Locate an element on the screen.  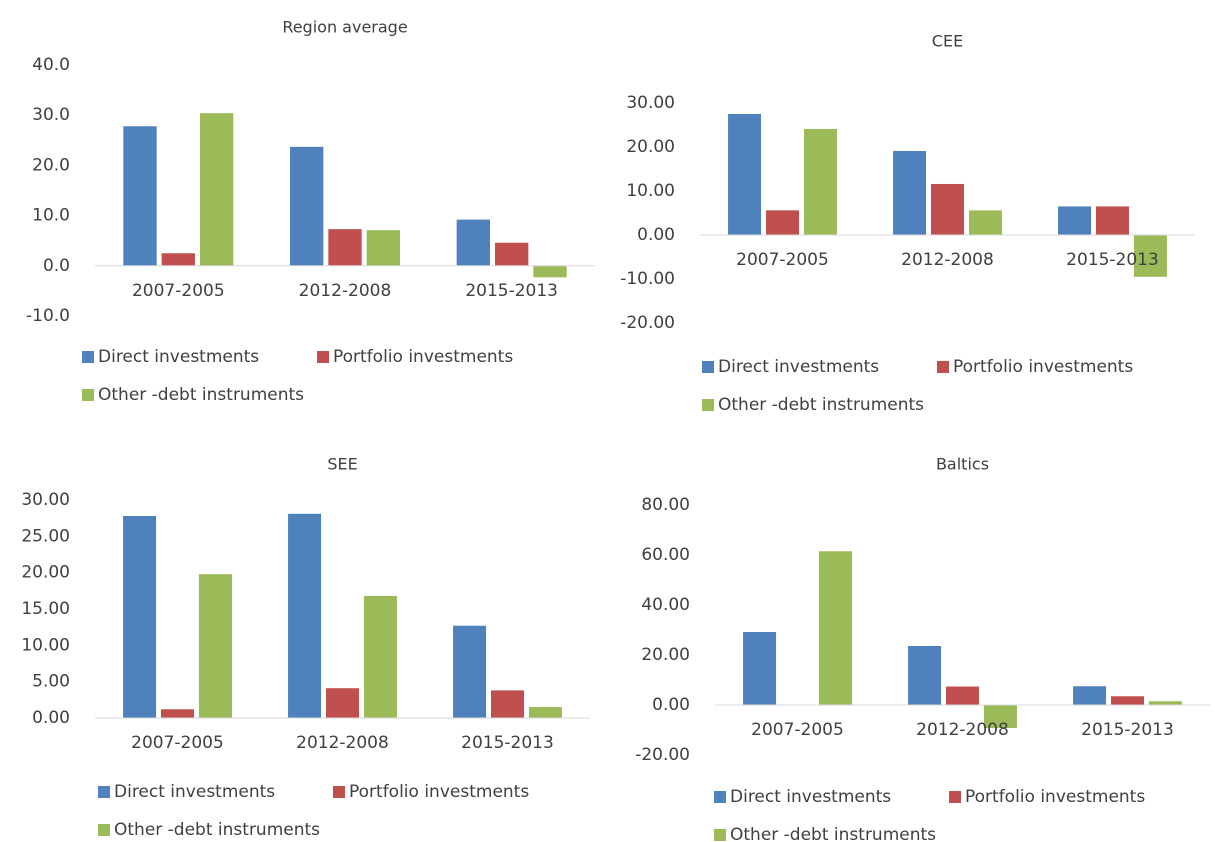
y-tick-label: 5.00 is located at coordinates (51, 682).